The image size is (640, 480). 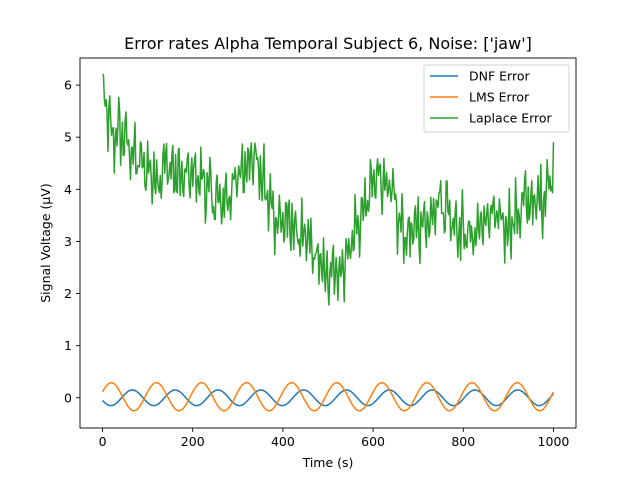 I want to click on legend-box, so click(x=496, y=98).